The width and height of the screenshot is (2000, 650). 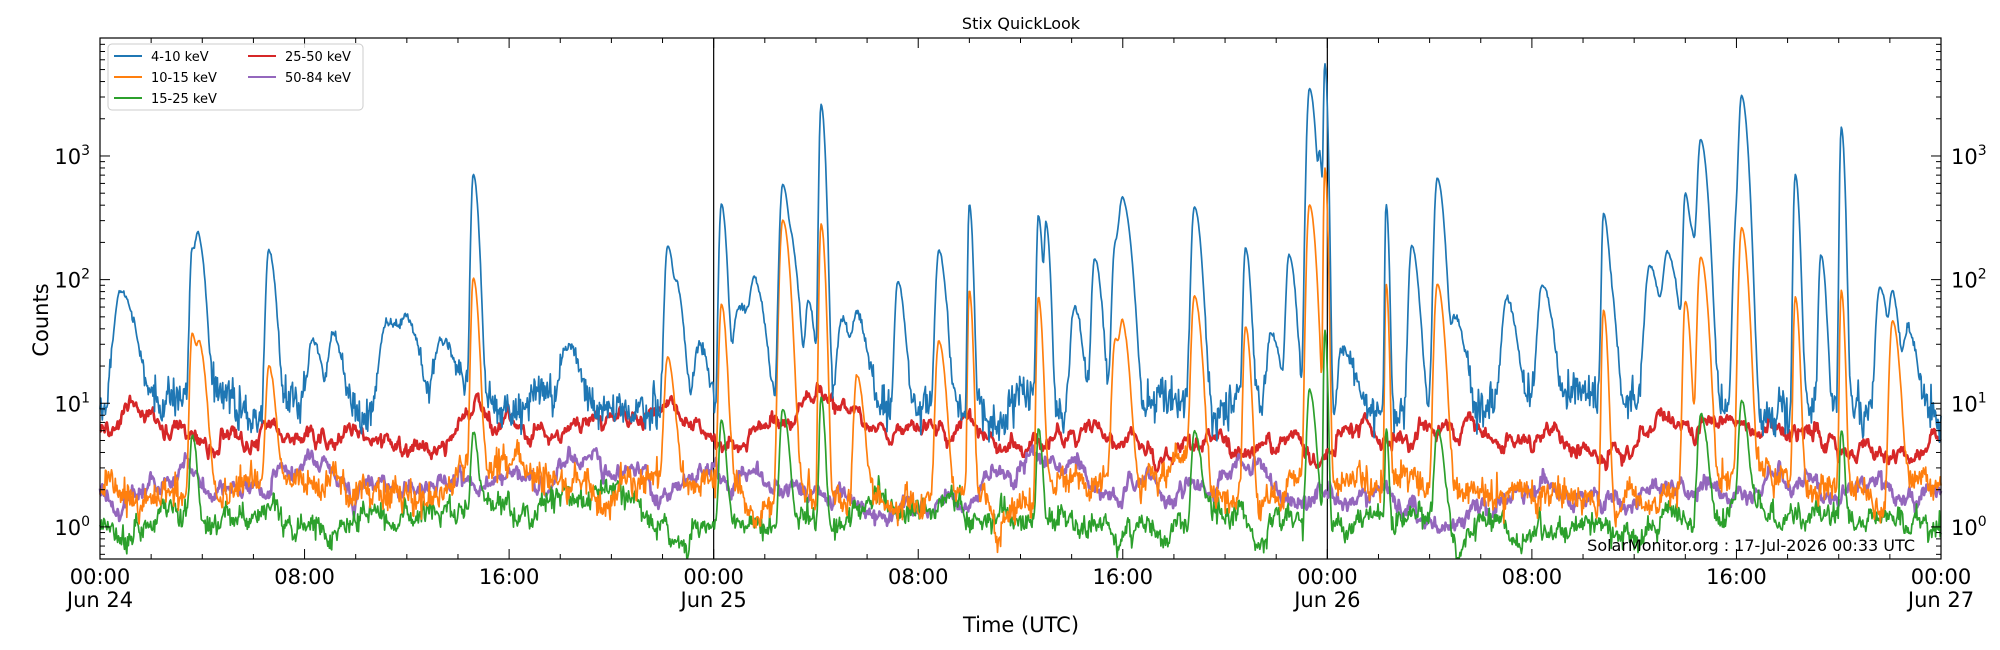 What do you see at coordinates (184, 99) in the screenshot?
I see `legend-label: 15-25 keV` at bounding box center [184, 99].